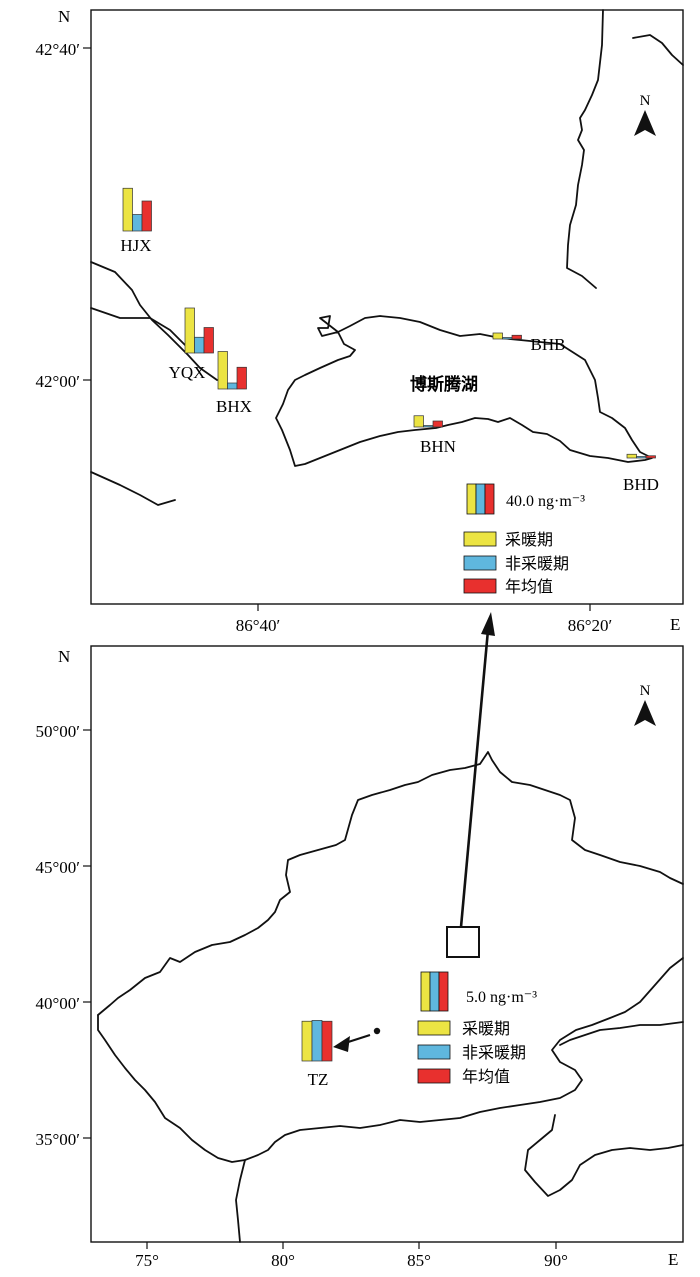 This screenshot has width=700, height=1277. What do you see at coordinates (241, 378) in the screenshot?
I see `bar-bhx-annual` at bounding box center [241, 378].